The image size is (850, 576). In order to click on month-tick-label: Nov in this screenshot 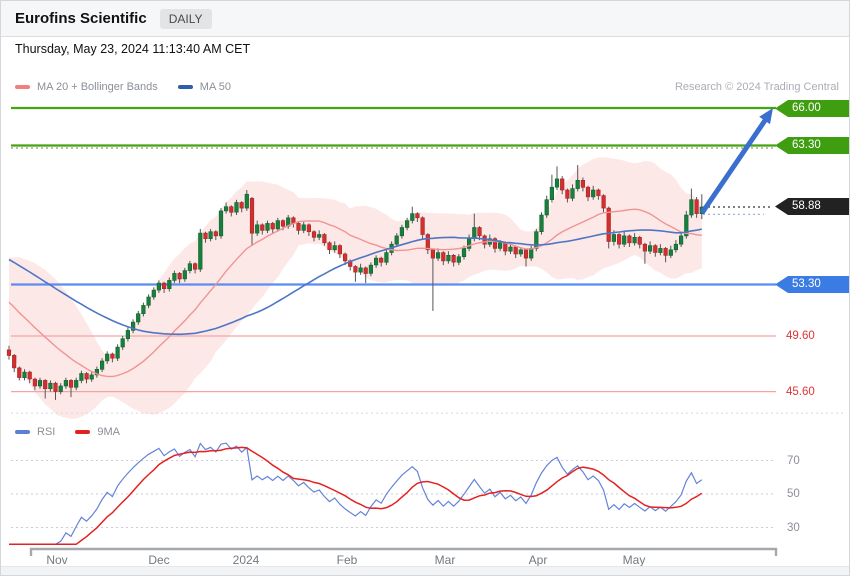, I will do `click(57, 560)`.